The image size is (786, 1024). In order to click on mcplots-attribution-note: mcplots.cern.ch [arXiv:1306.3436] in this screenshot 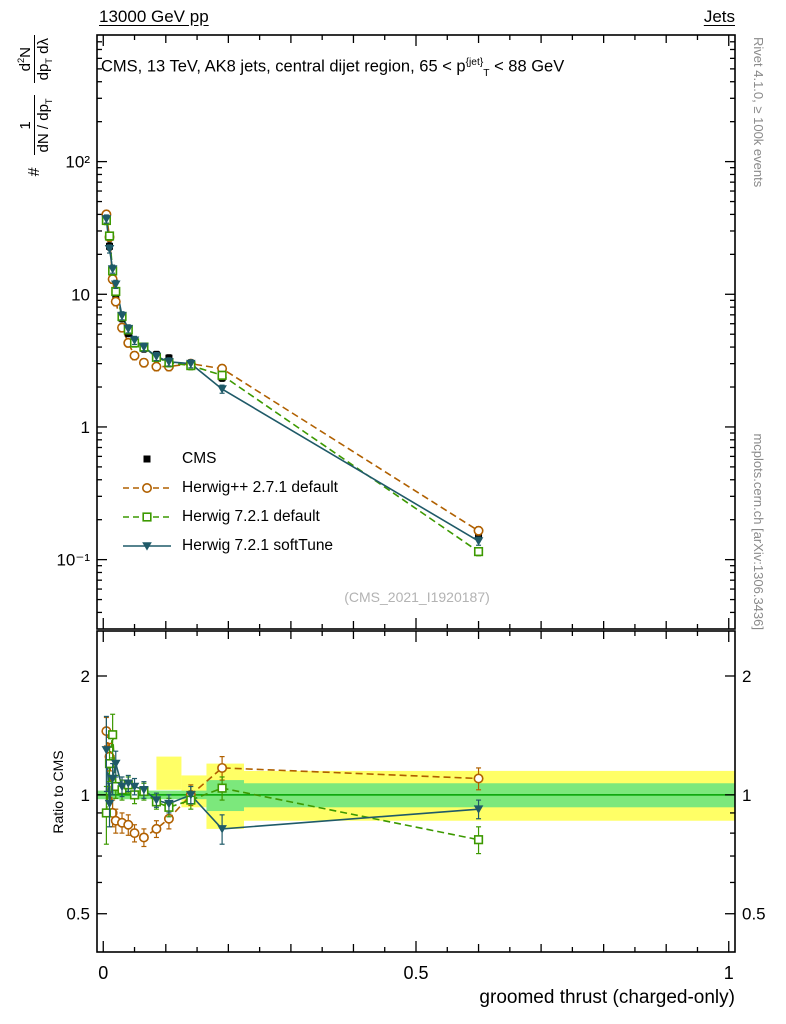, I will do `click(758, 531)`.